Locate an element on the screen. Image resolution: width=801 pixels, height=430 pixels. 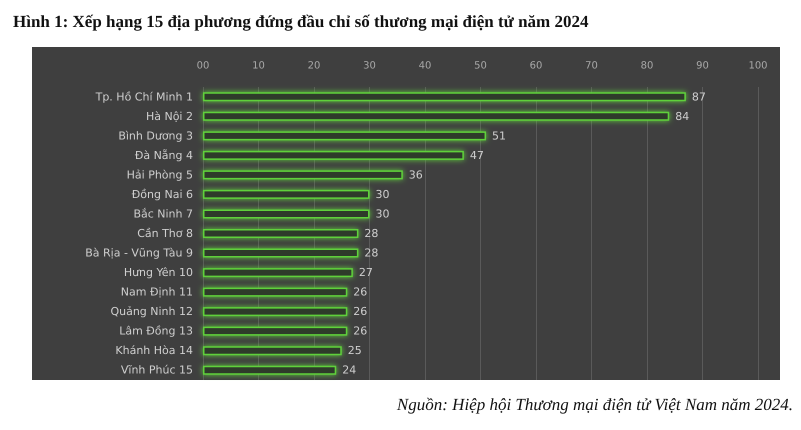
x-tick-label: 100 is located at coordinates (758, 66).